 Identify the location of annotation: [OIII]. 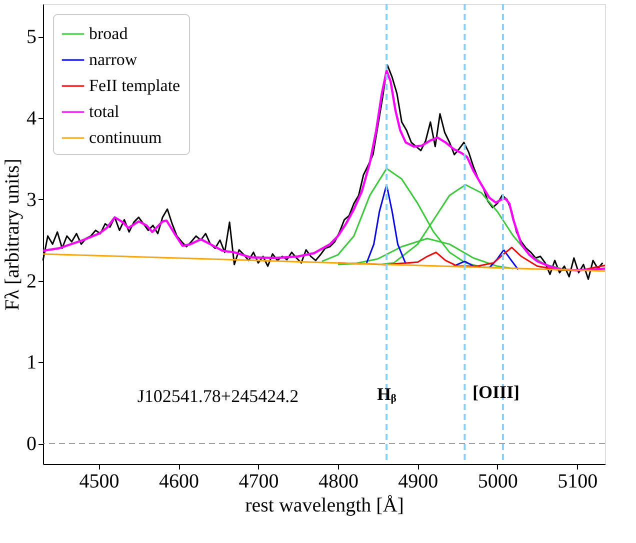
(496, 392).